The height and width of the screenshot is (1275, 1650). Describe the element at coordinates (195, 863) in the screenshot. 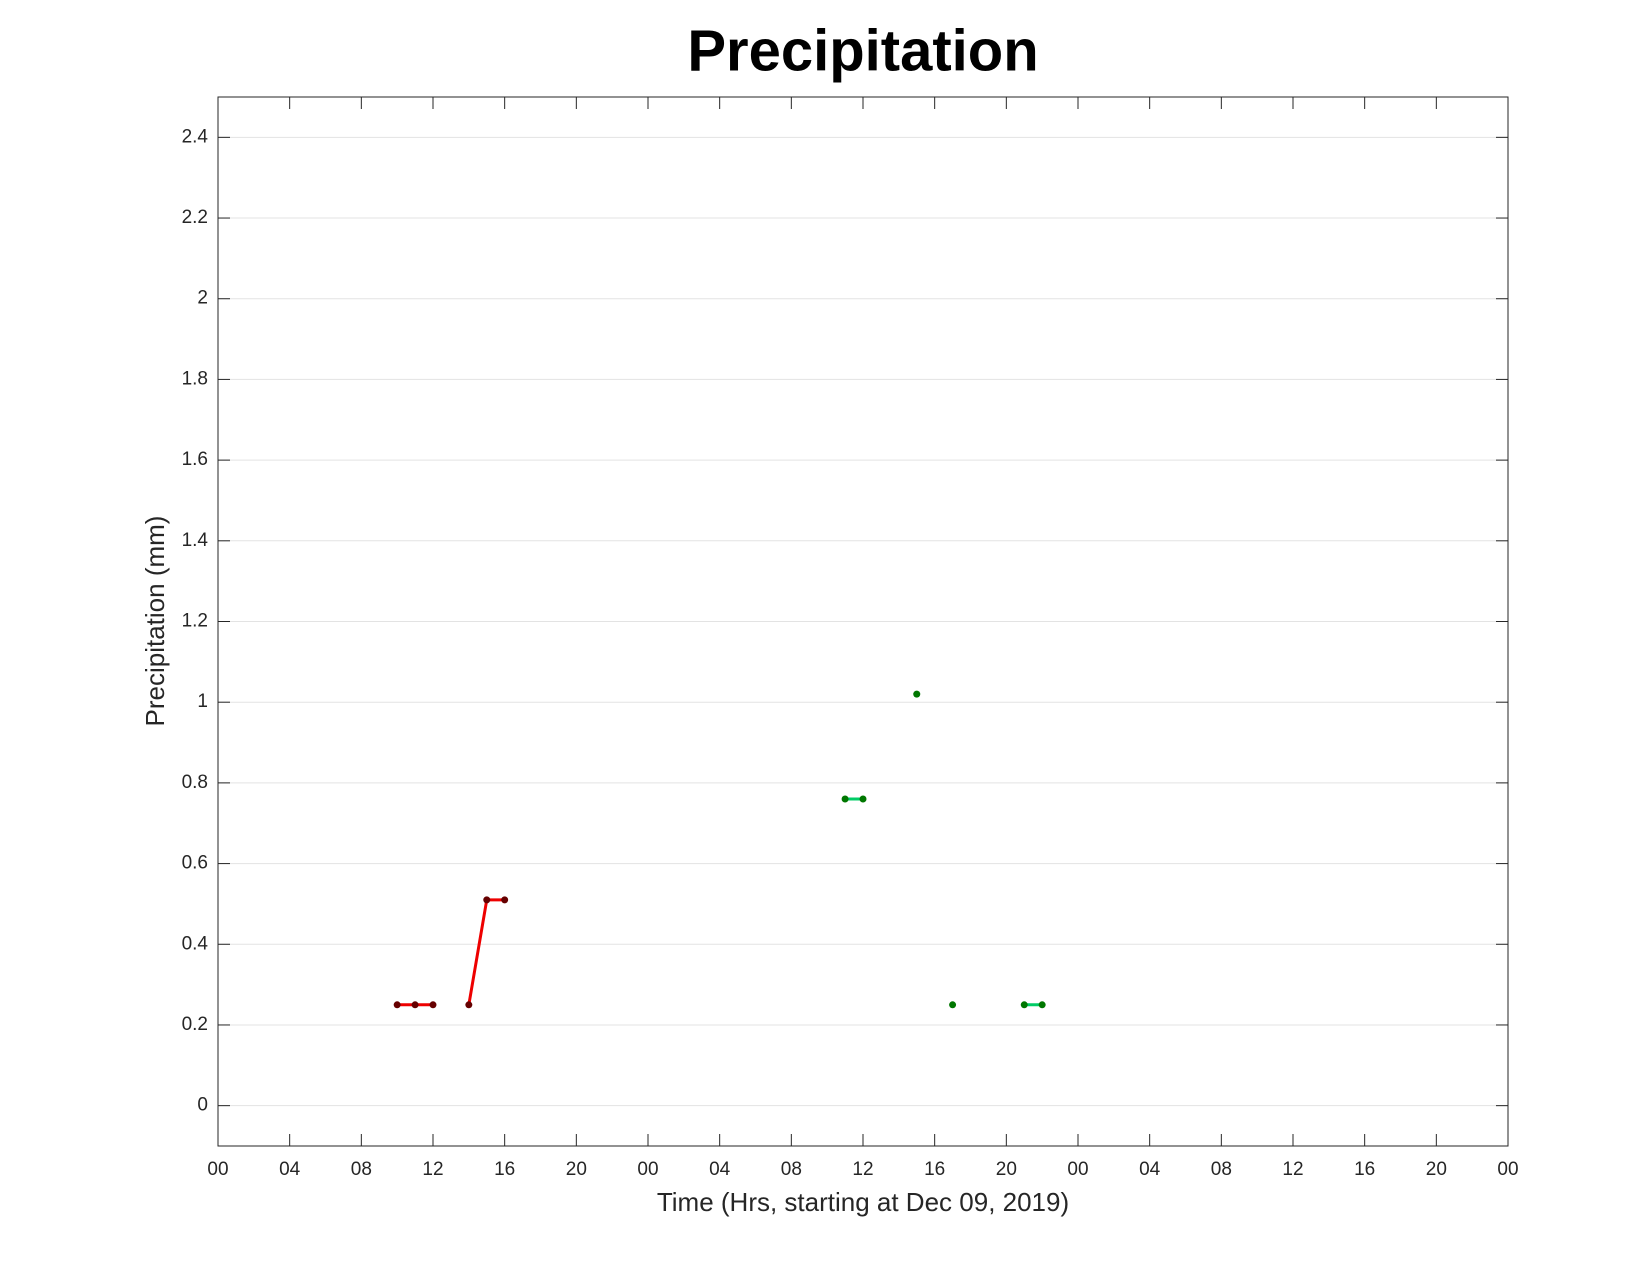

I see `y-tick-label: 0.6` at that location.